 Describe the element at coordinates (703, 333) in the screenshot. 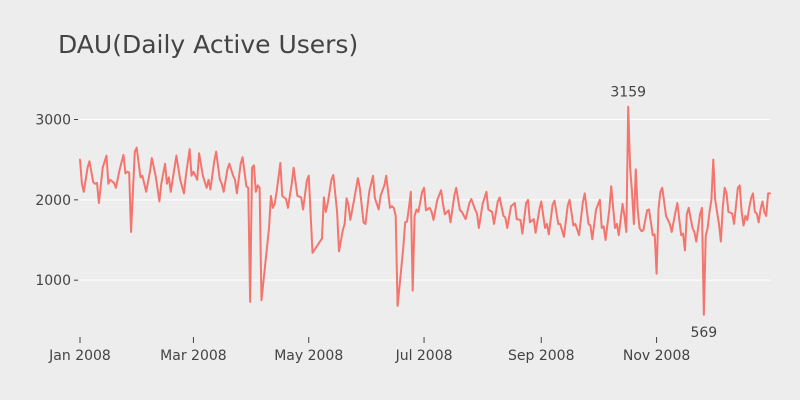

I see `value-annotation: 569` at that location.